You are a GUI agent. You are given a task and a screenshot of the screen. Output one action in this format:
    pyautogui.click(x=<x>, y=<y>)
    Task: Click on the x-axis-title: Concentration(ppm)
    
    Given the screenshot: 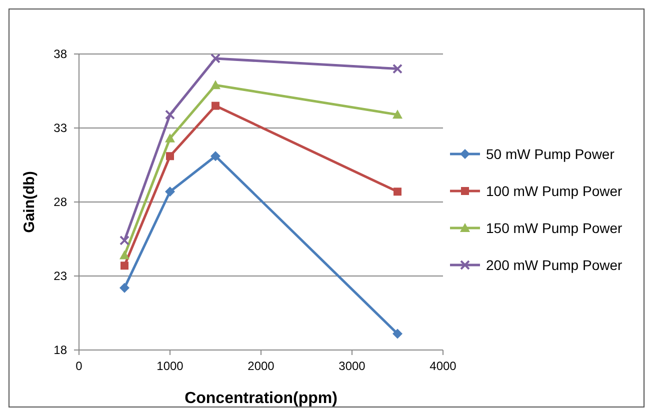 What is the action you would take?
    pyautogui.click(x=261, y=398)
    